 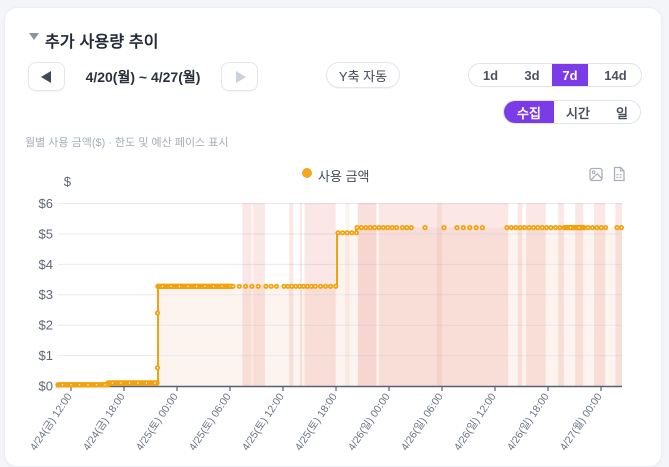 What do you see at coordinates (46, 355) in the screenshot?
I see `svg-text: $1` at bounding box center [46, 355].